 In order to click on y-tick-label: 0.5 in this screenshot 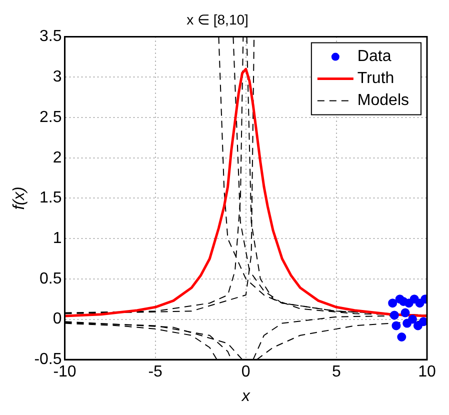, I will do `click(51, 279)`.